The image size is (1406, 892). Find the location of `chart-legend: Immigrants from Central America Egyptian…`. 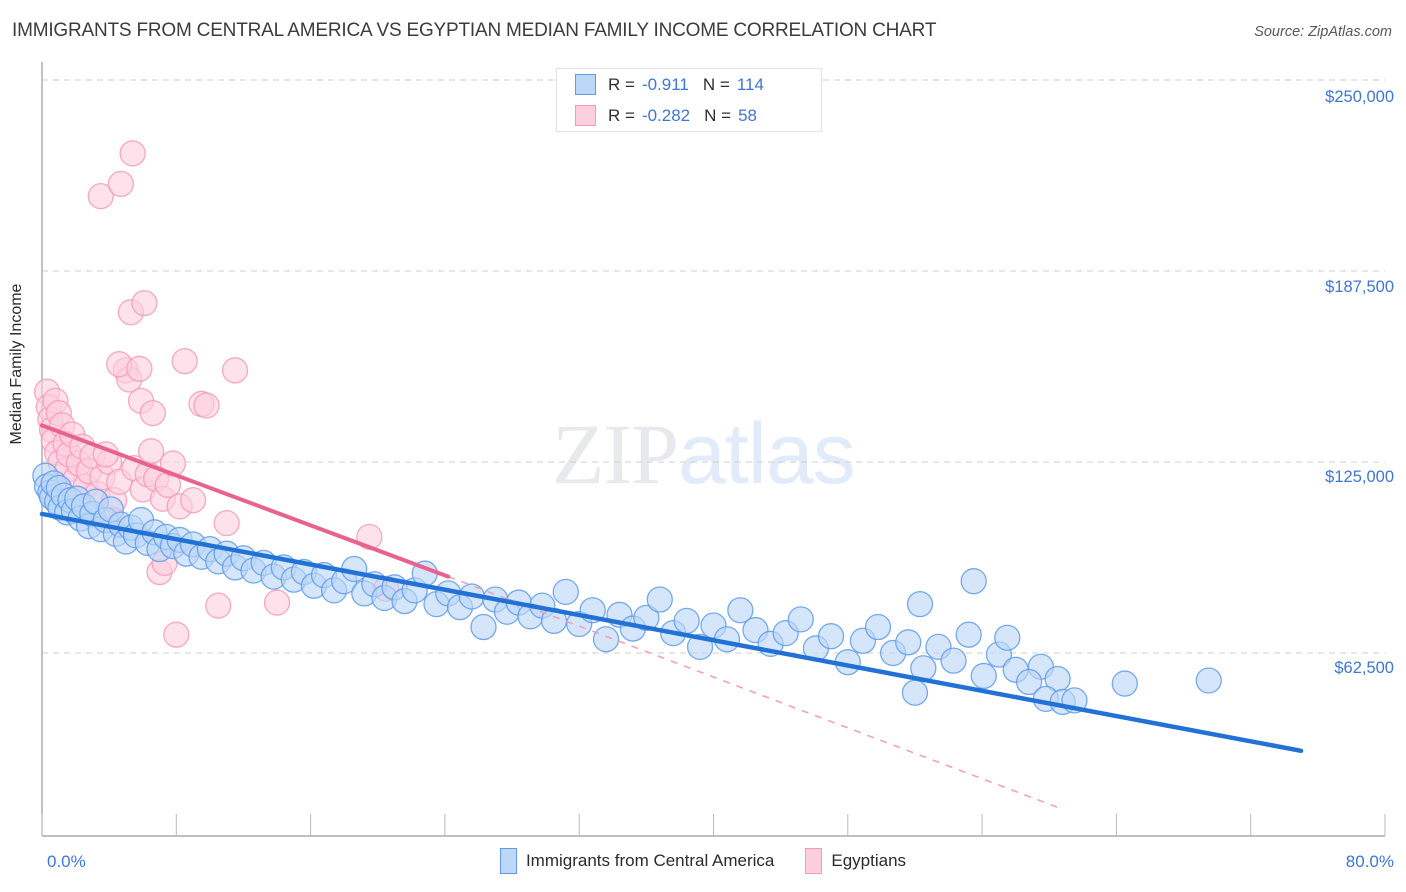

chart-legend: Immigrants from Central America Egyptian… is located at coordinates (703, 861).